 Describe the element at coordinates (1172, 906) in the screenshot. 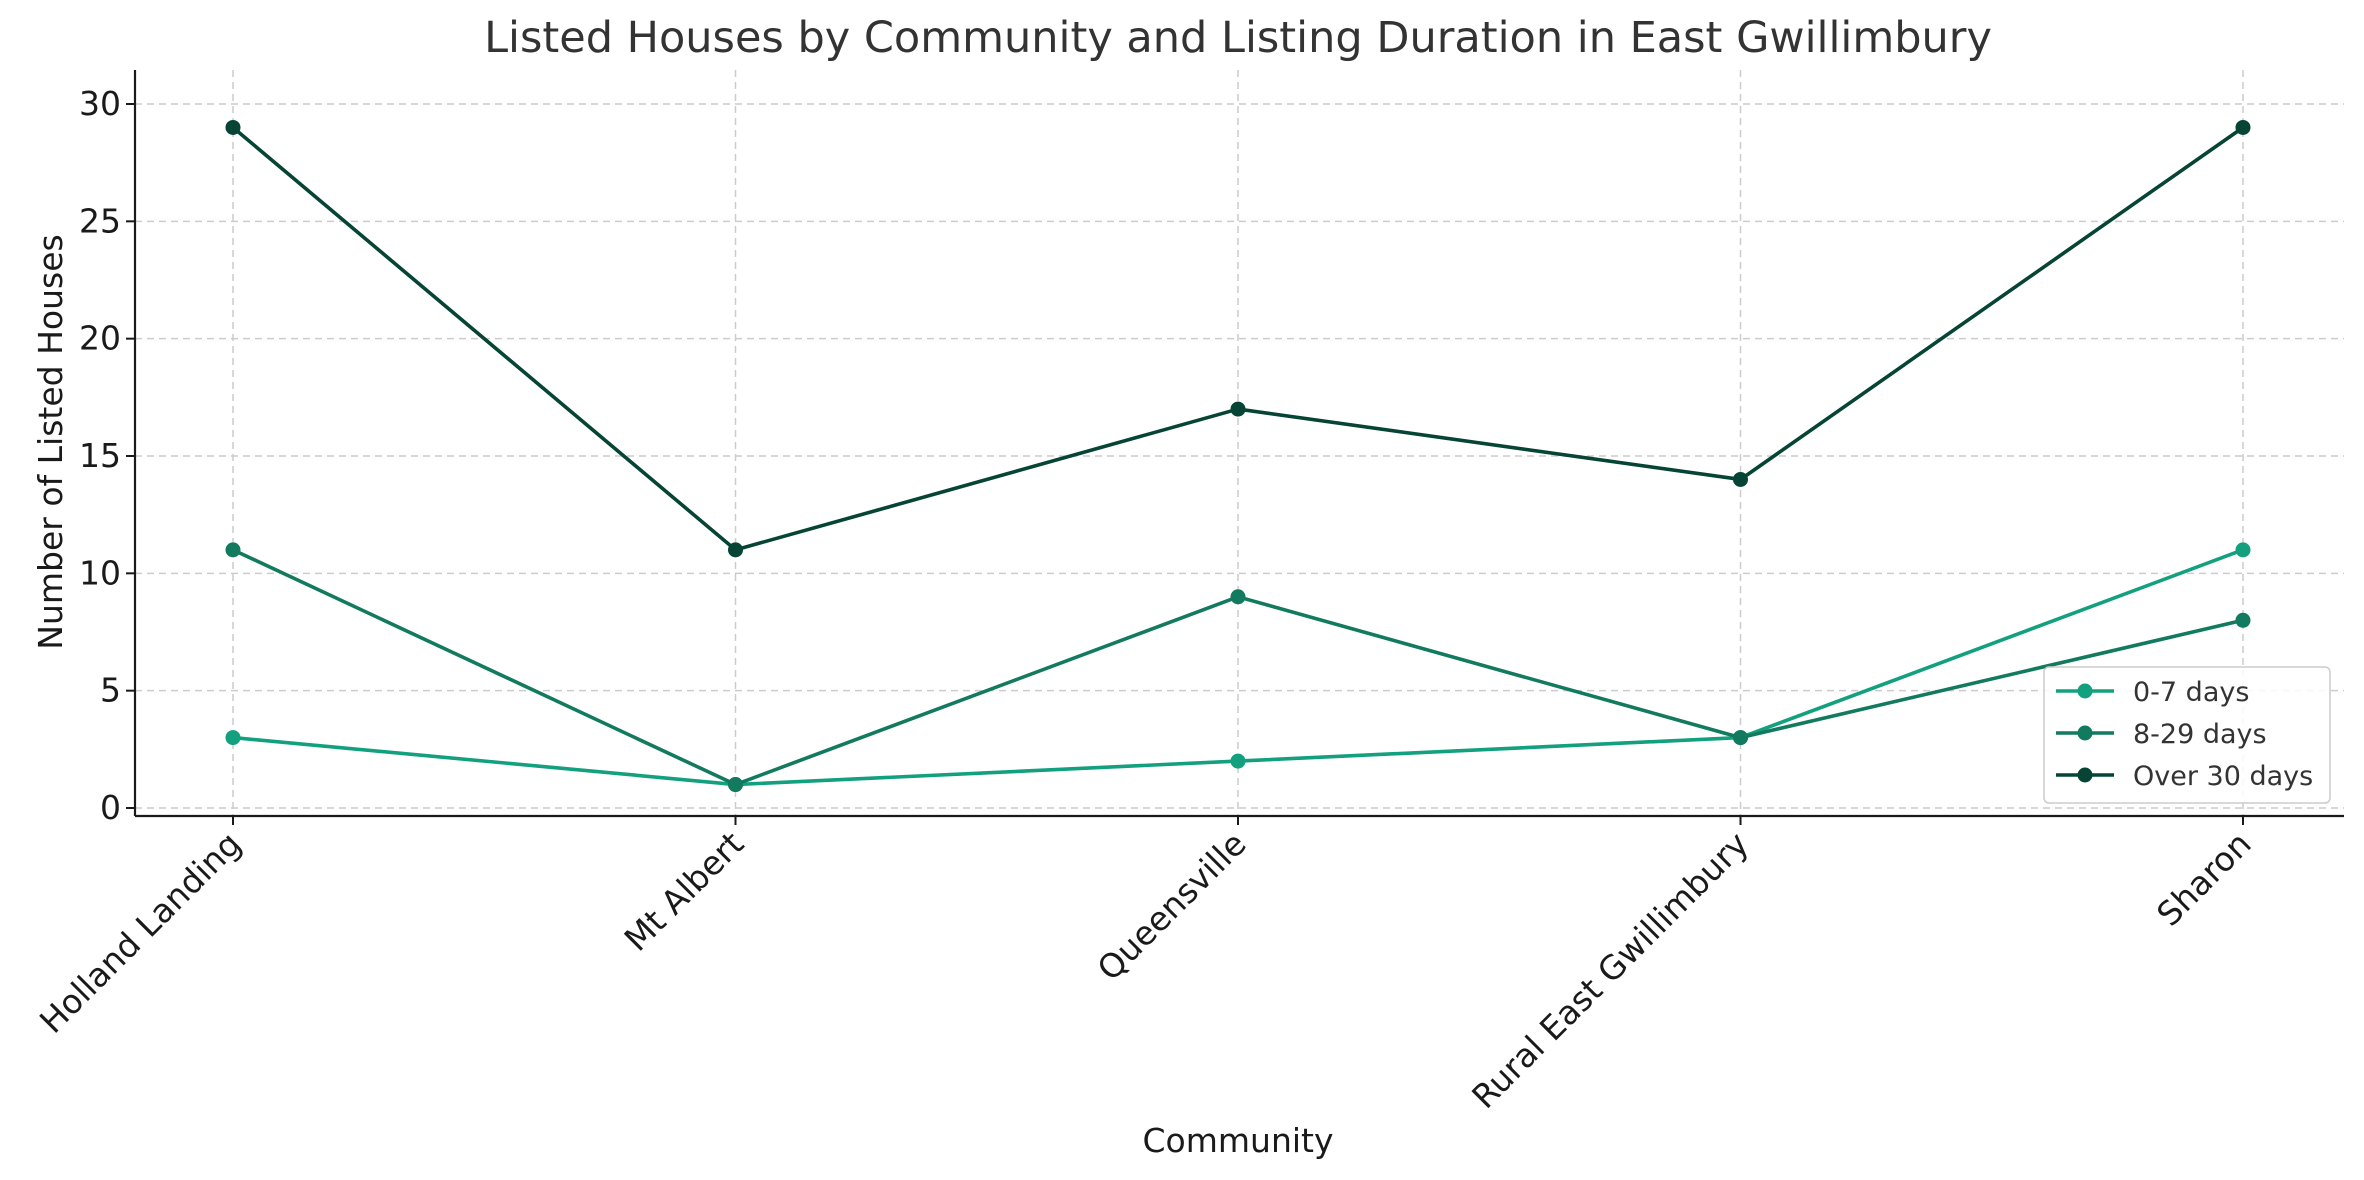

I see `x-tick-label: Queensville` at that location.